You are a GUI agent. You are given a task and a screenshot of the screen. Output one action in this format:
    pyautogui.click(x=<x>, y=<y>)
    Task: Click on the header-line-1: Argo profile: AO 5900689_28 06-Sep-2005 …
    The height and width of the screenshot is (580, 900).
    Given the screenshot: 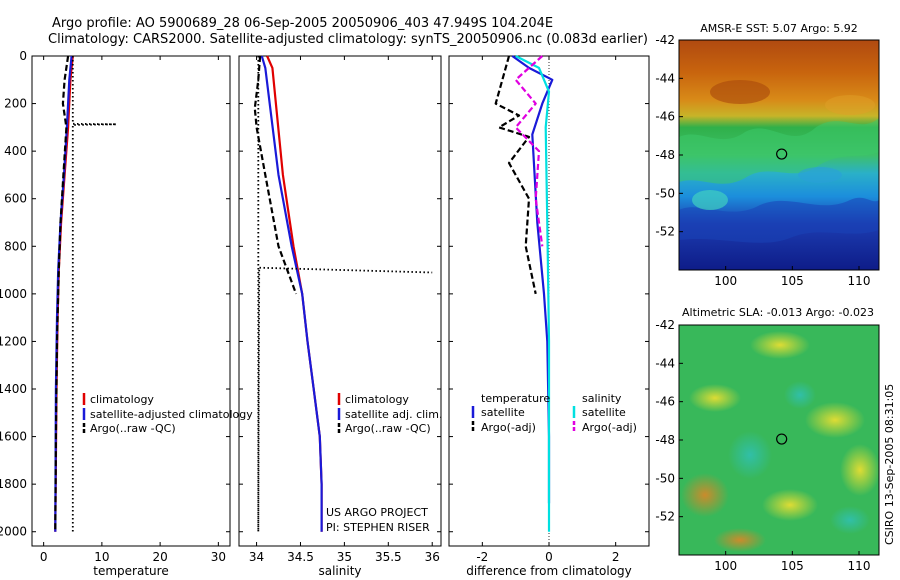 What is the action you would take?
    pyautogui.click(x=302, y=23)
    